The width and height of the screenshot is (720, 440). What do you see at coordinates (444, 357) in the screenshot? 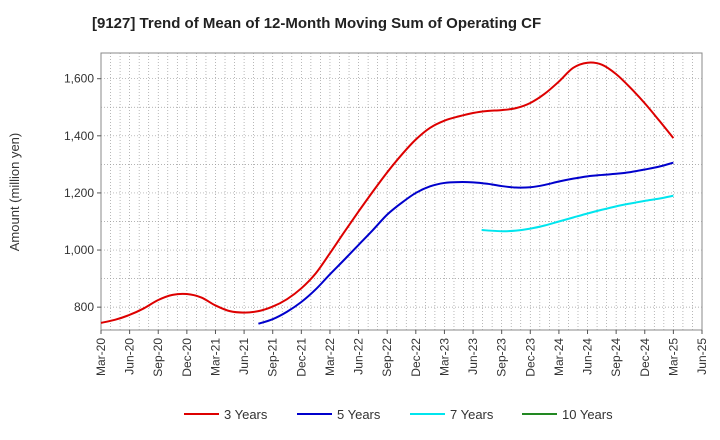
I see `x-tick-label: Mar-23` at bounding box center [444, 357].